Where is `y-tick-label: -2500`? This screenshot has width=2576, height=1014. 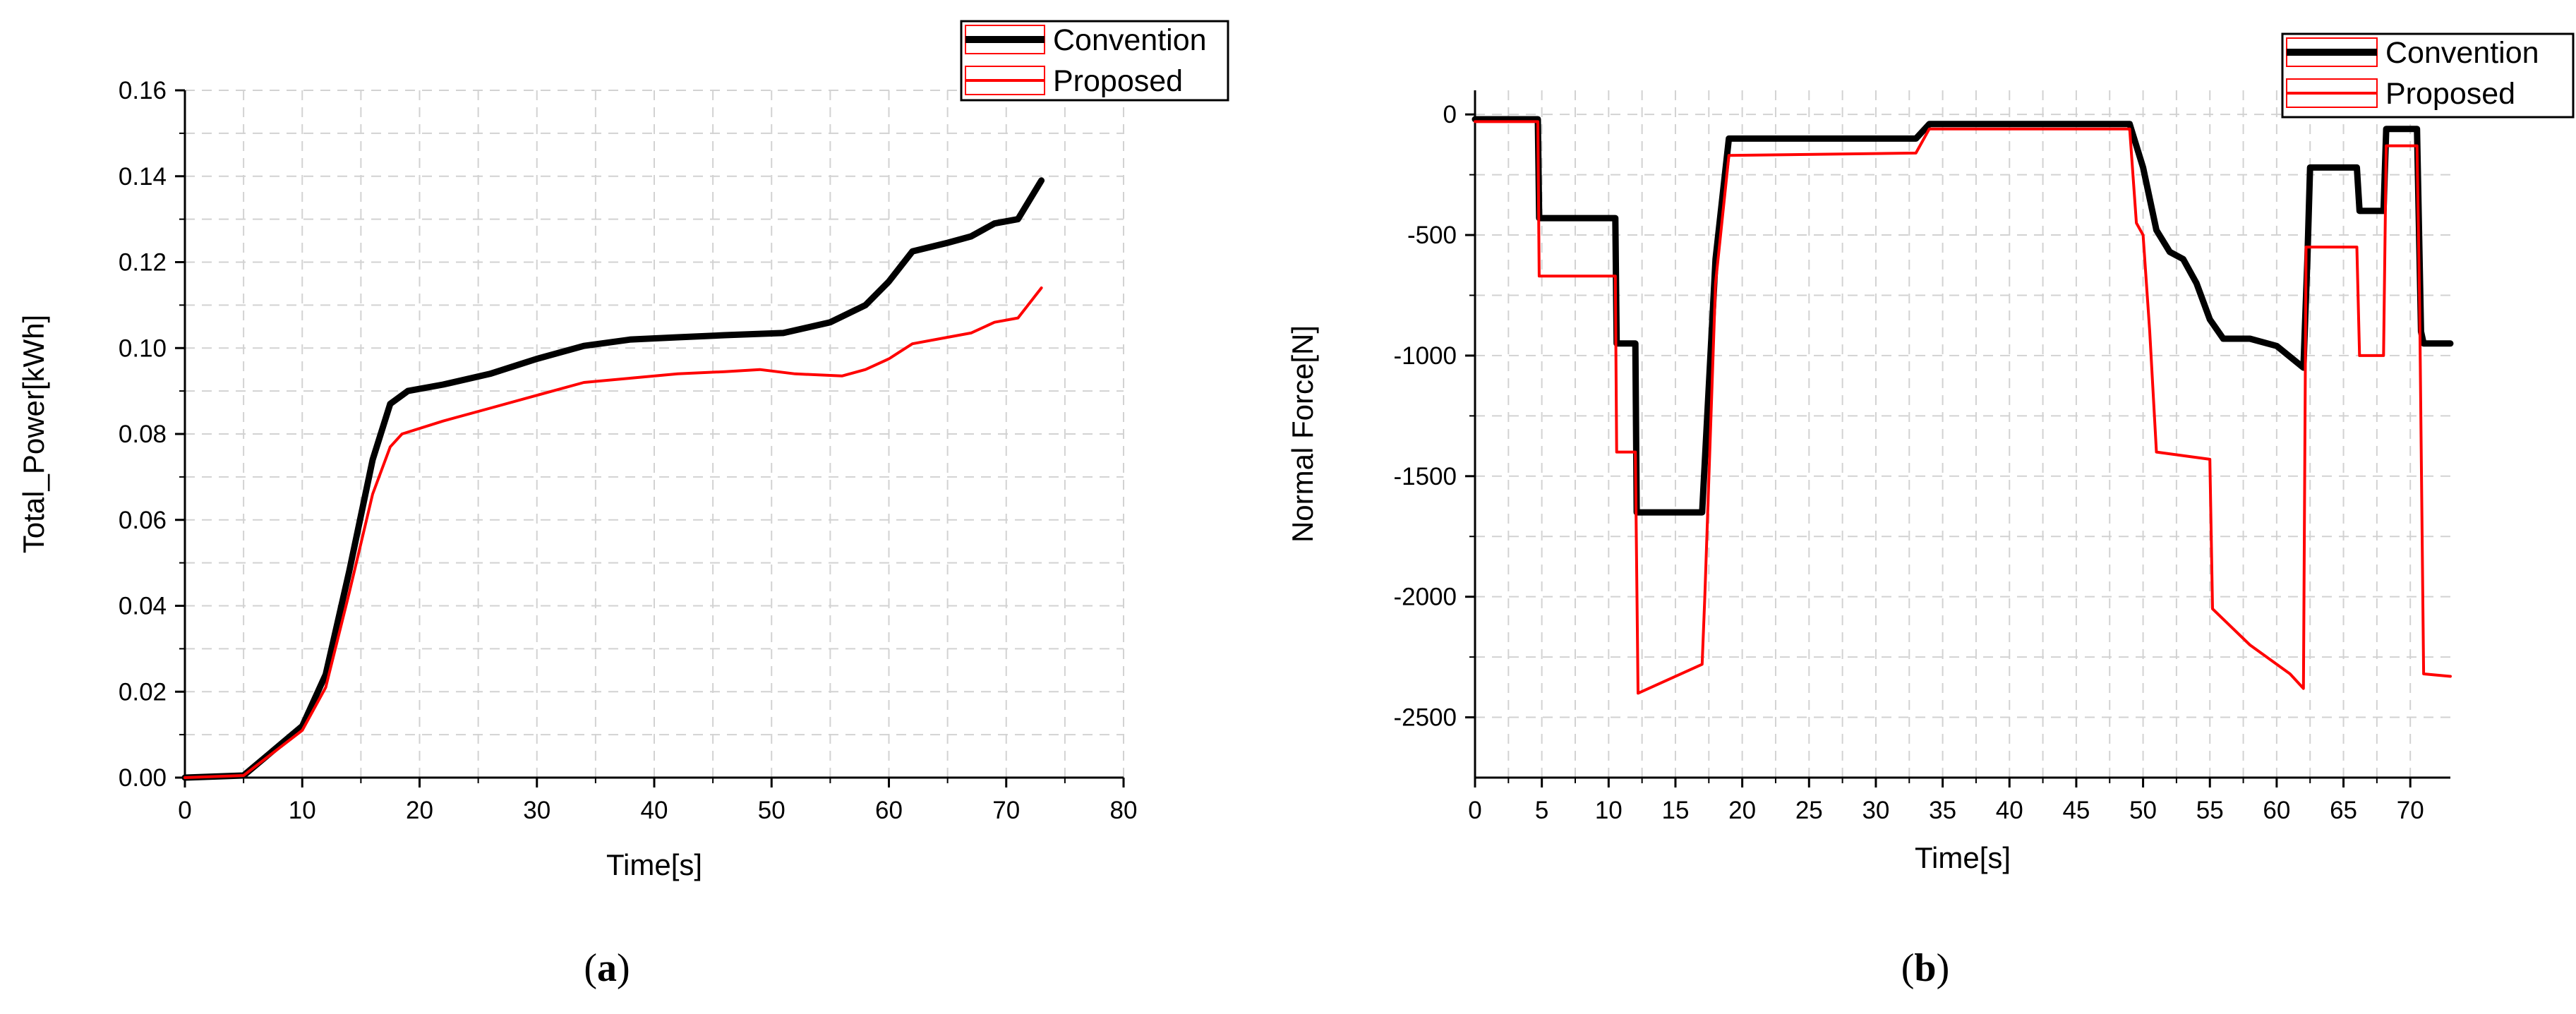
y-tick-label: -2500 is located at coordinates (1425, 718).